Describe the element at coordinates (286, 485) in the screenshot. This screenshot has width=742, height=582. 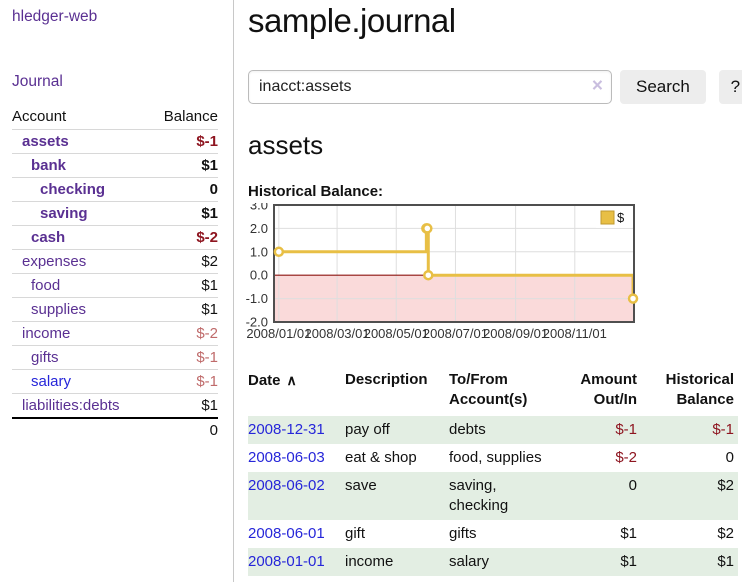
I see `transaction-date-link: 2008-06-02` at that location.